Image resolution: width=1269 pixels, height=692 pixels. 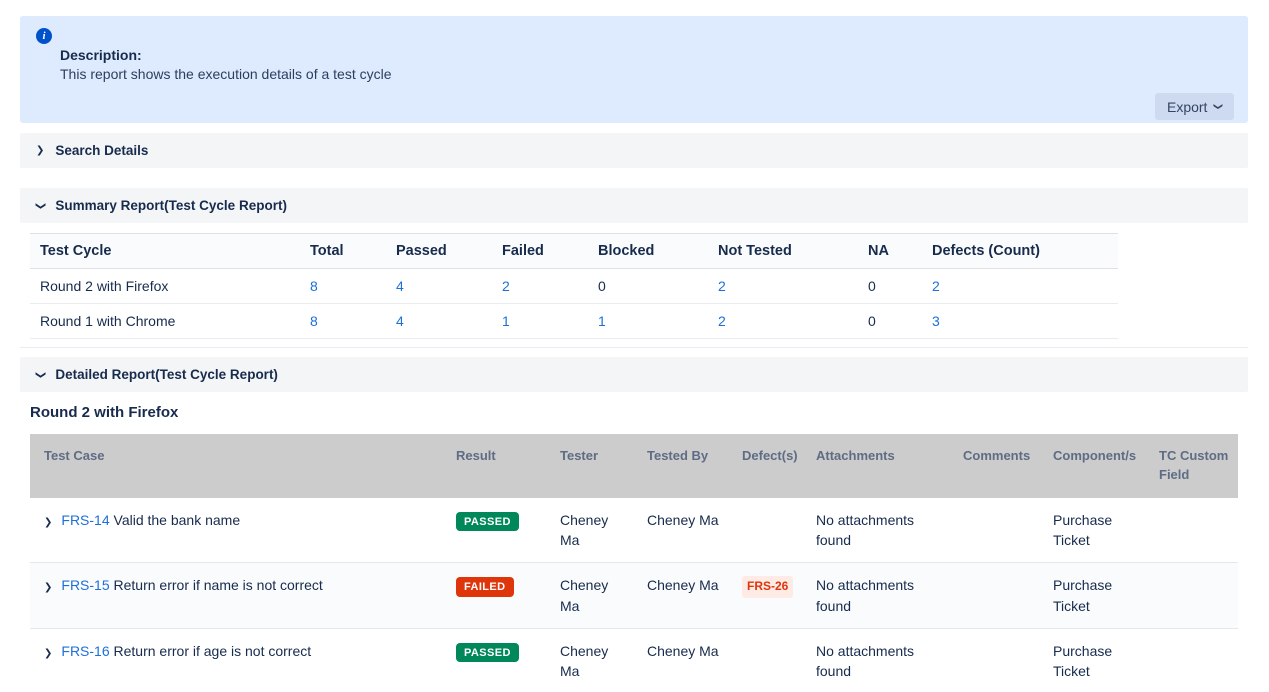 I want to click on summary-column-header: Total, so click(x=343, y=251).